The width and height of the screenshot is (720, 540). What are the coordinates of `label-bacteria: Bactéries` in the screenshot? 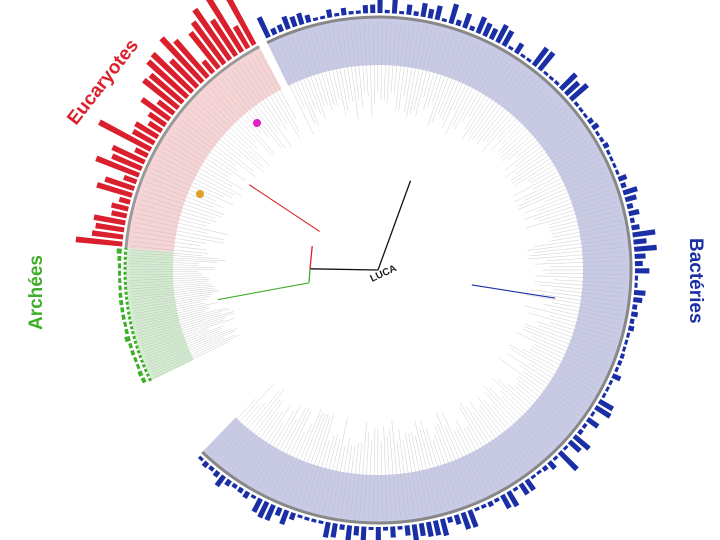 It's located at (695, 281).